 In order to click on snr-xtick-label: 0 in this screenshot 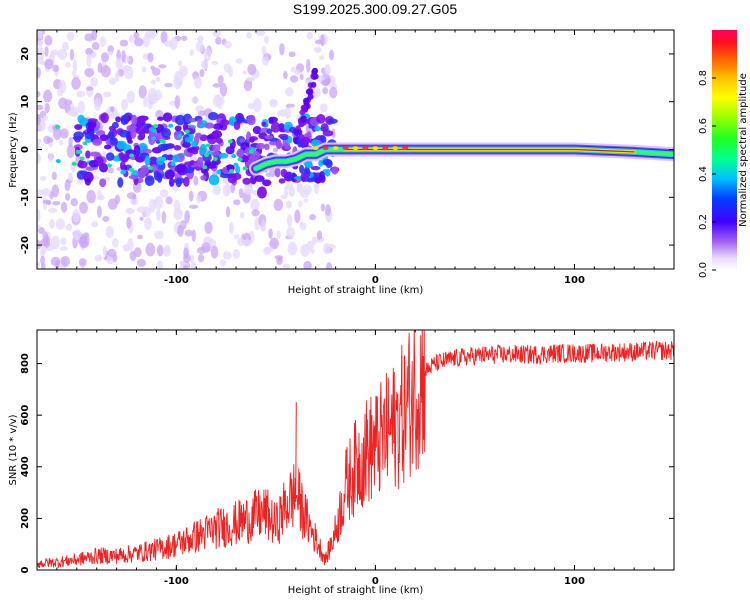, I will do `click(375, 581)`.